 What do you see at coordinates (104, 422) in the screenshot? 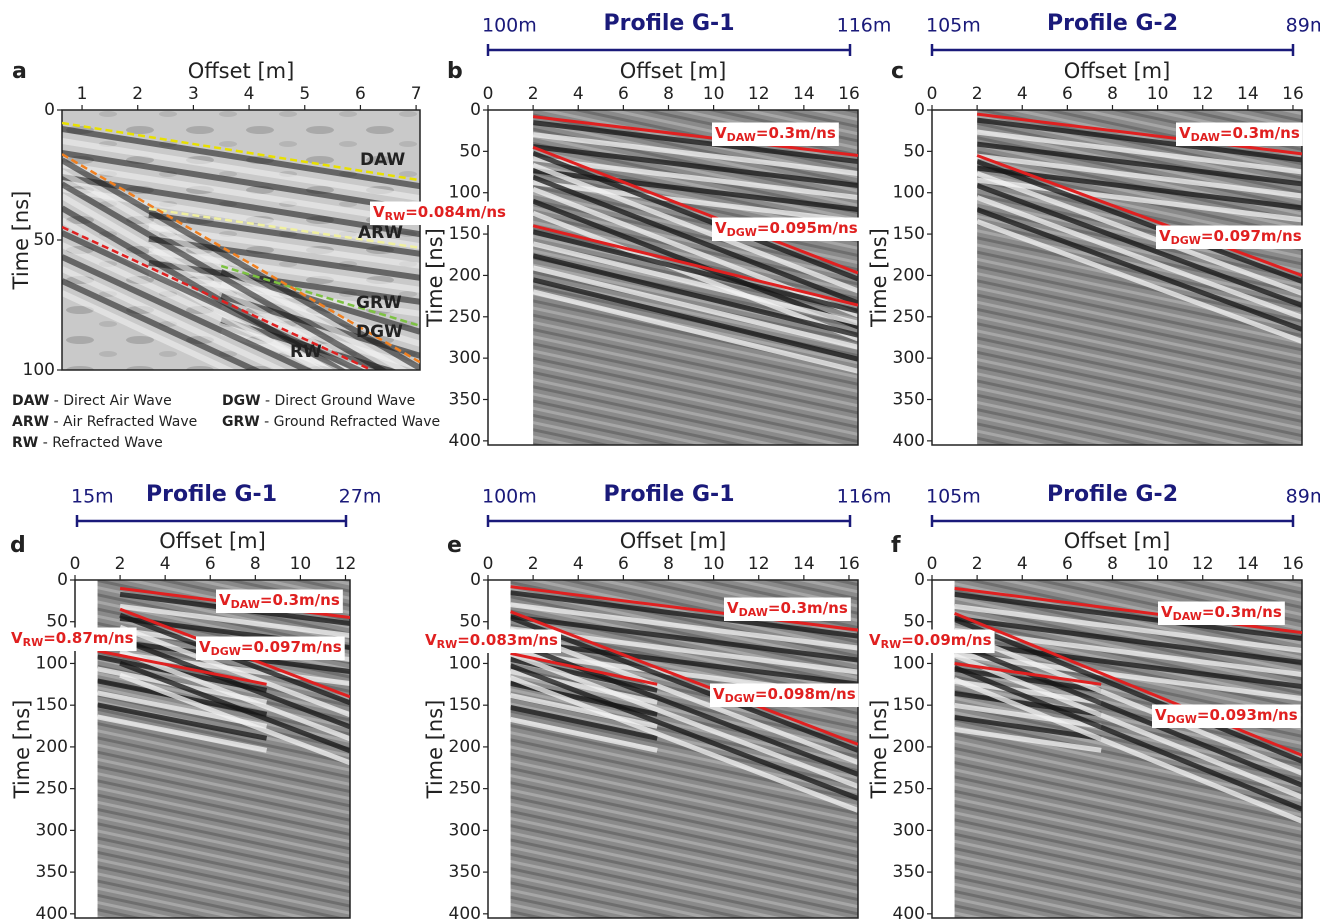
I see `legend-note: ARW - Air Refracted Wave` at bounding box center [104, 422].